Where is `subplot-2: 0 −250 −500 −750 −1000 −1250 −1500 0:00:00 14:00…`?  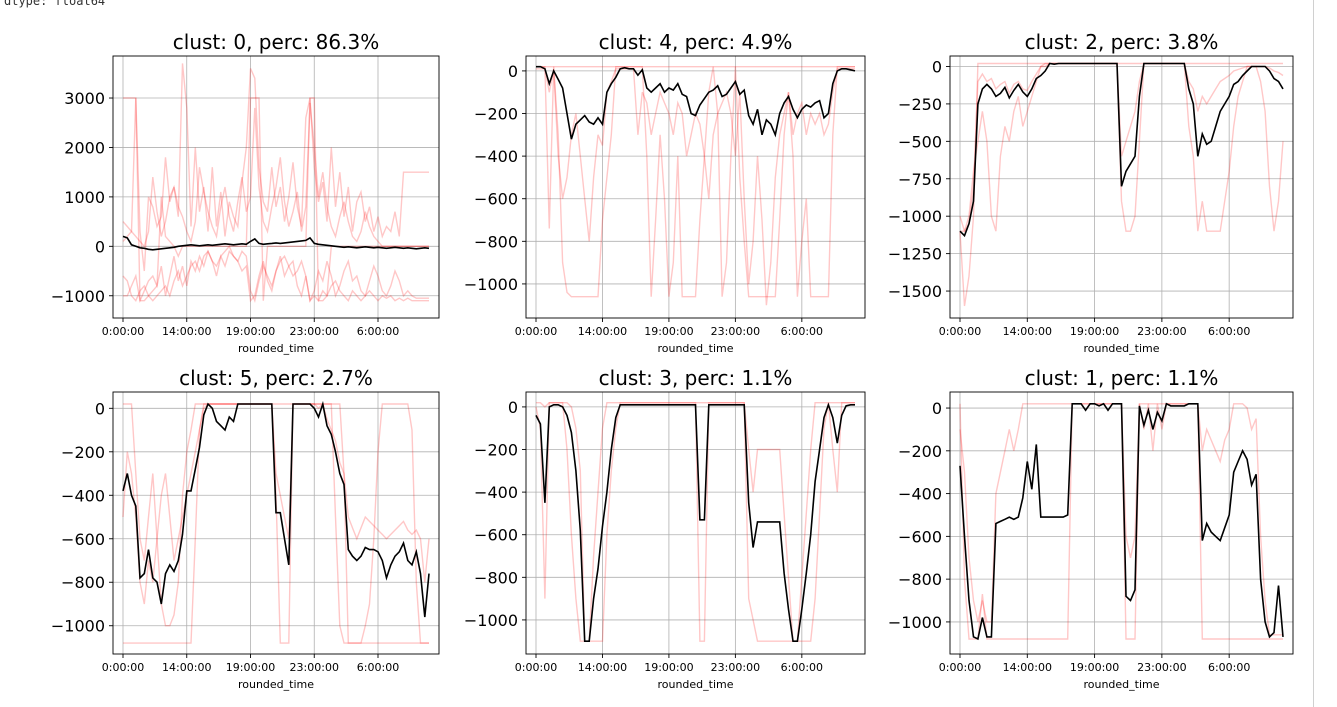
subplot-2: 0 −250 −500 −750 −1000 −1250 −1500 0:00:00 14:00… is located at coordinates (1091, 192).